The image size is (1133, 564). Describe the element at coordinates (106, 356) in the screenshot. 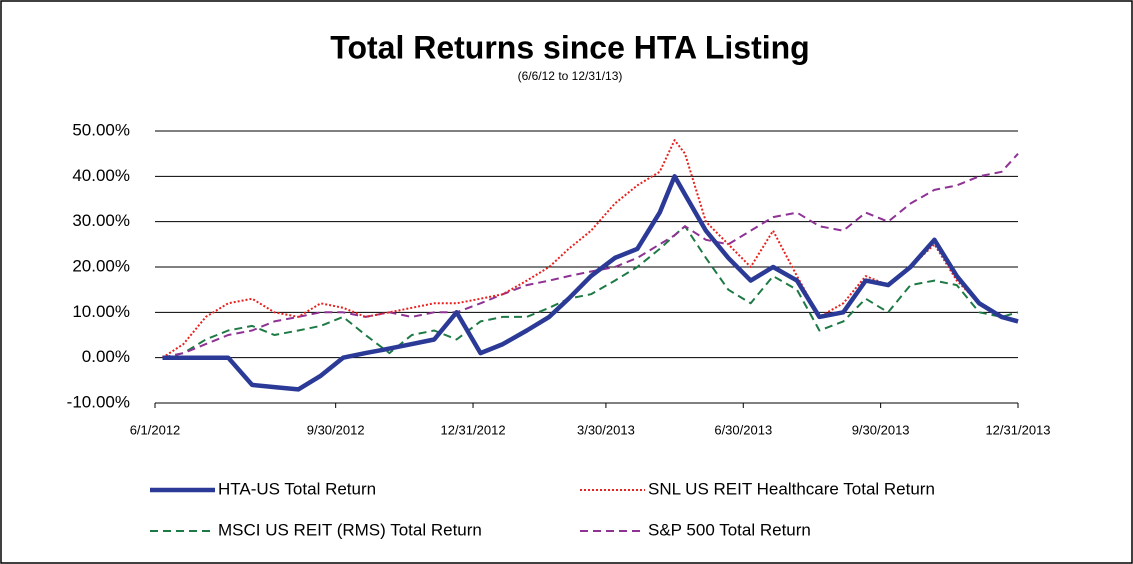

I see `y-tick-label: 0.00%` at that location.